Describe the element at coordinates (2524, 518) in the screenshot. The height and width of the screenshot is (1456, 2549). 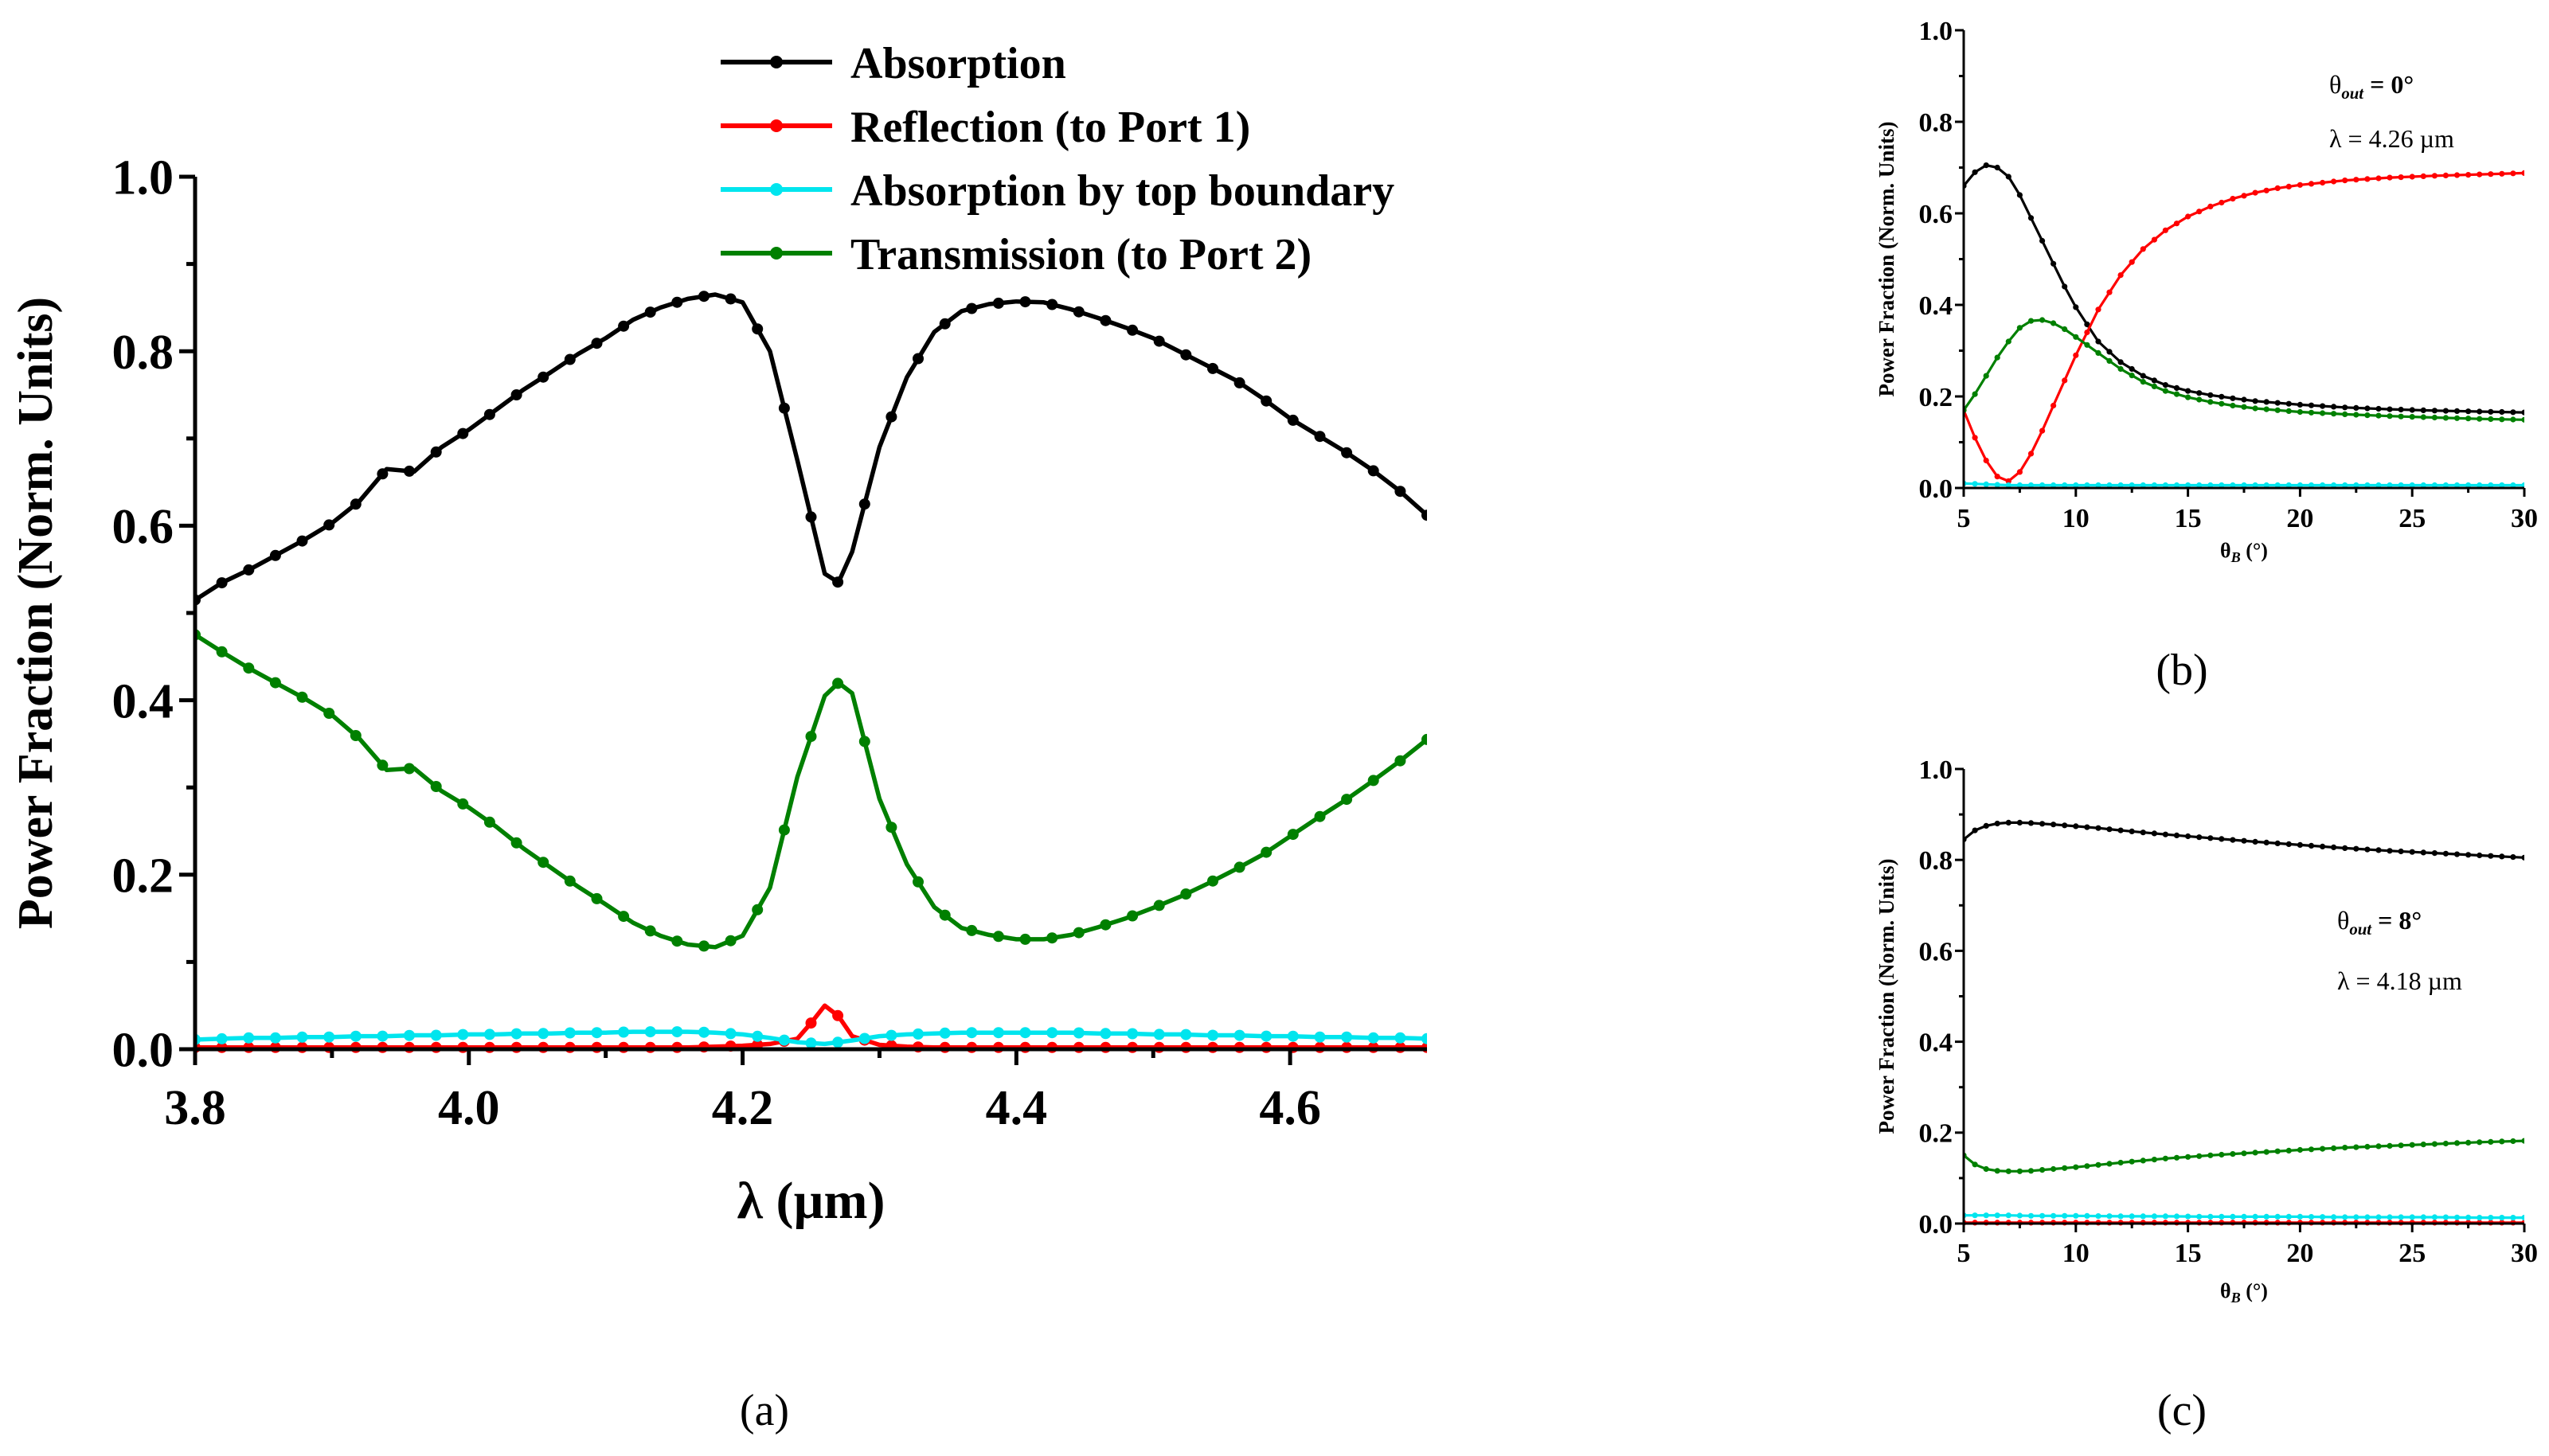
I see `x-tick-label: 30` at that location.